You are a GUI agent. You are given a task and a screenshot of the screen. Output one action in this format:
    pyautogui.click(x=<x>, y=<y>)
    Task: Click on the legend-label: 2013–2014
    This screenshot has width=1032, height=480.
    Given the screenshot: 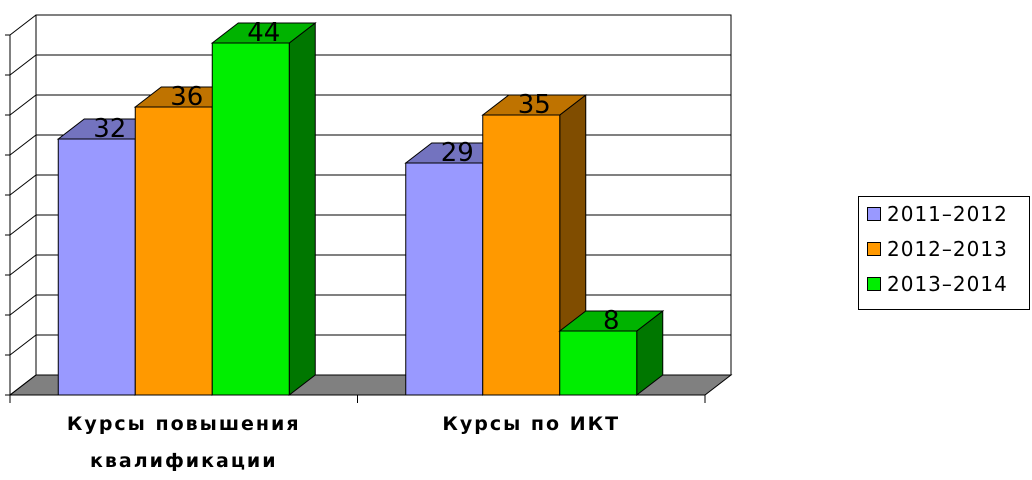 What is the action you would take?
    pyautogui.click(x=947, y=284)
    